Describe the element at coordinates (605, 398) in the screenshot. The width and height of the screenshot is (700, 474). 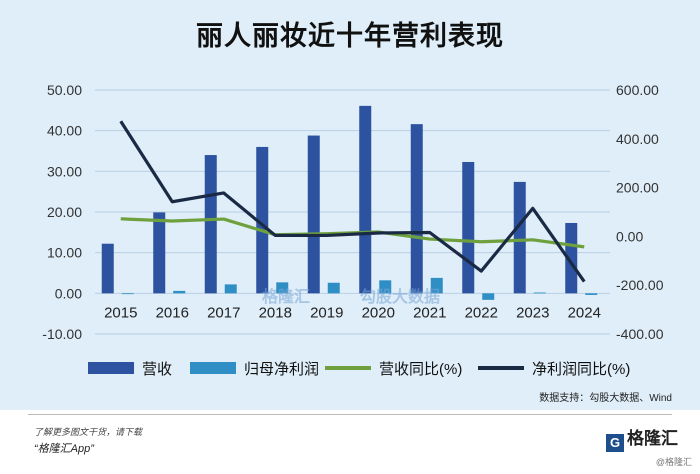
I see `data-source: 数据支持：勾股大数据、Wind` at that location.